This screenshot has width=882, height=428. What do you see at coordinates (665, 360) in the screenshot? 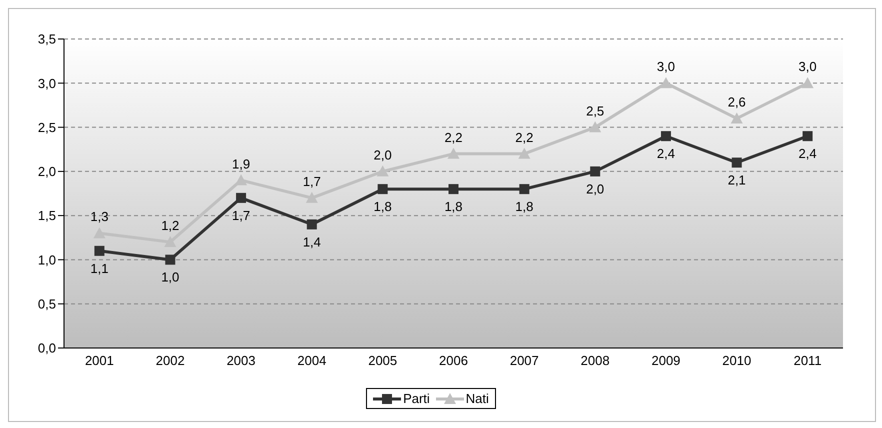
I see `x-tick-label: 2009` at bounding box center [665, 360].